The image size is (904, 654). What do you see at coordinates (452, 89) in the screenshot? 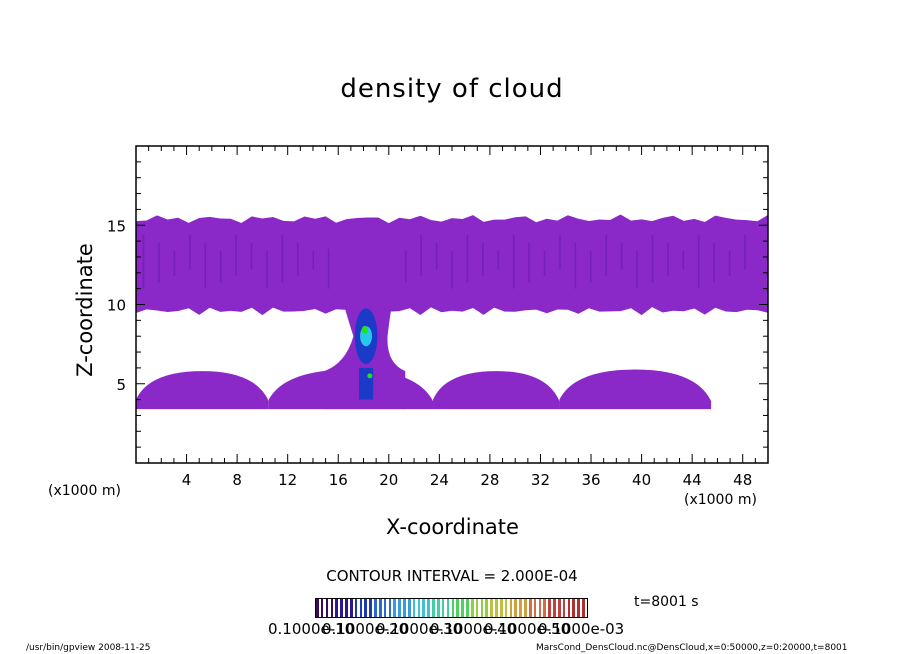
I see `chart-title: density of cloud` at bounding box center [452, 89].